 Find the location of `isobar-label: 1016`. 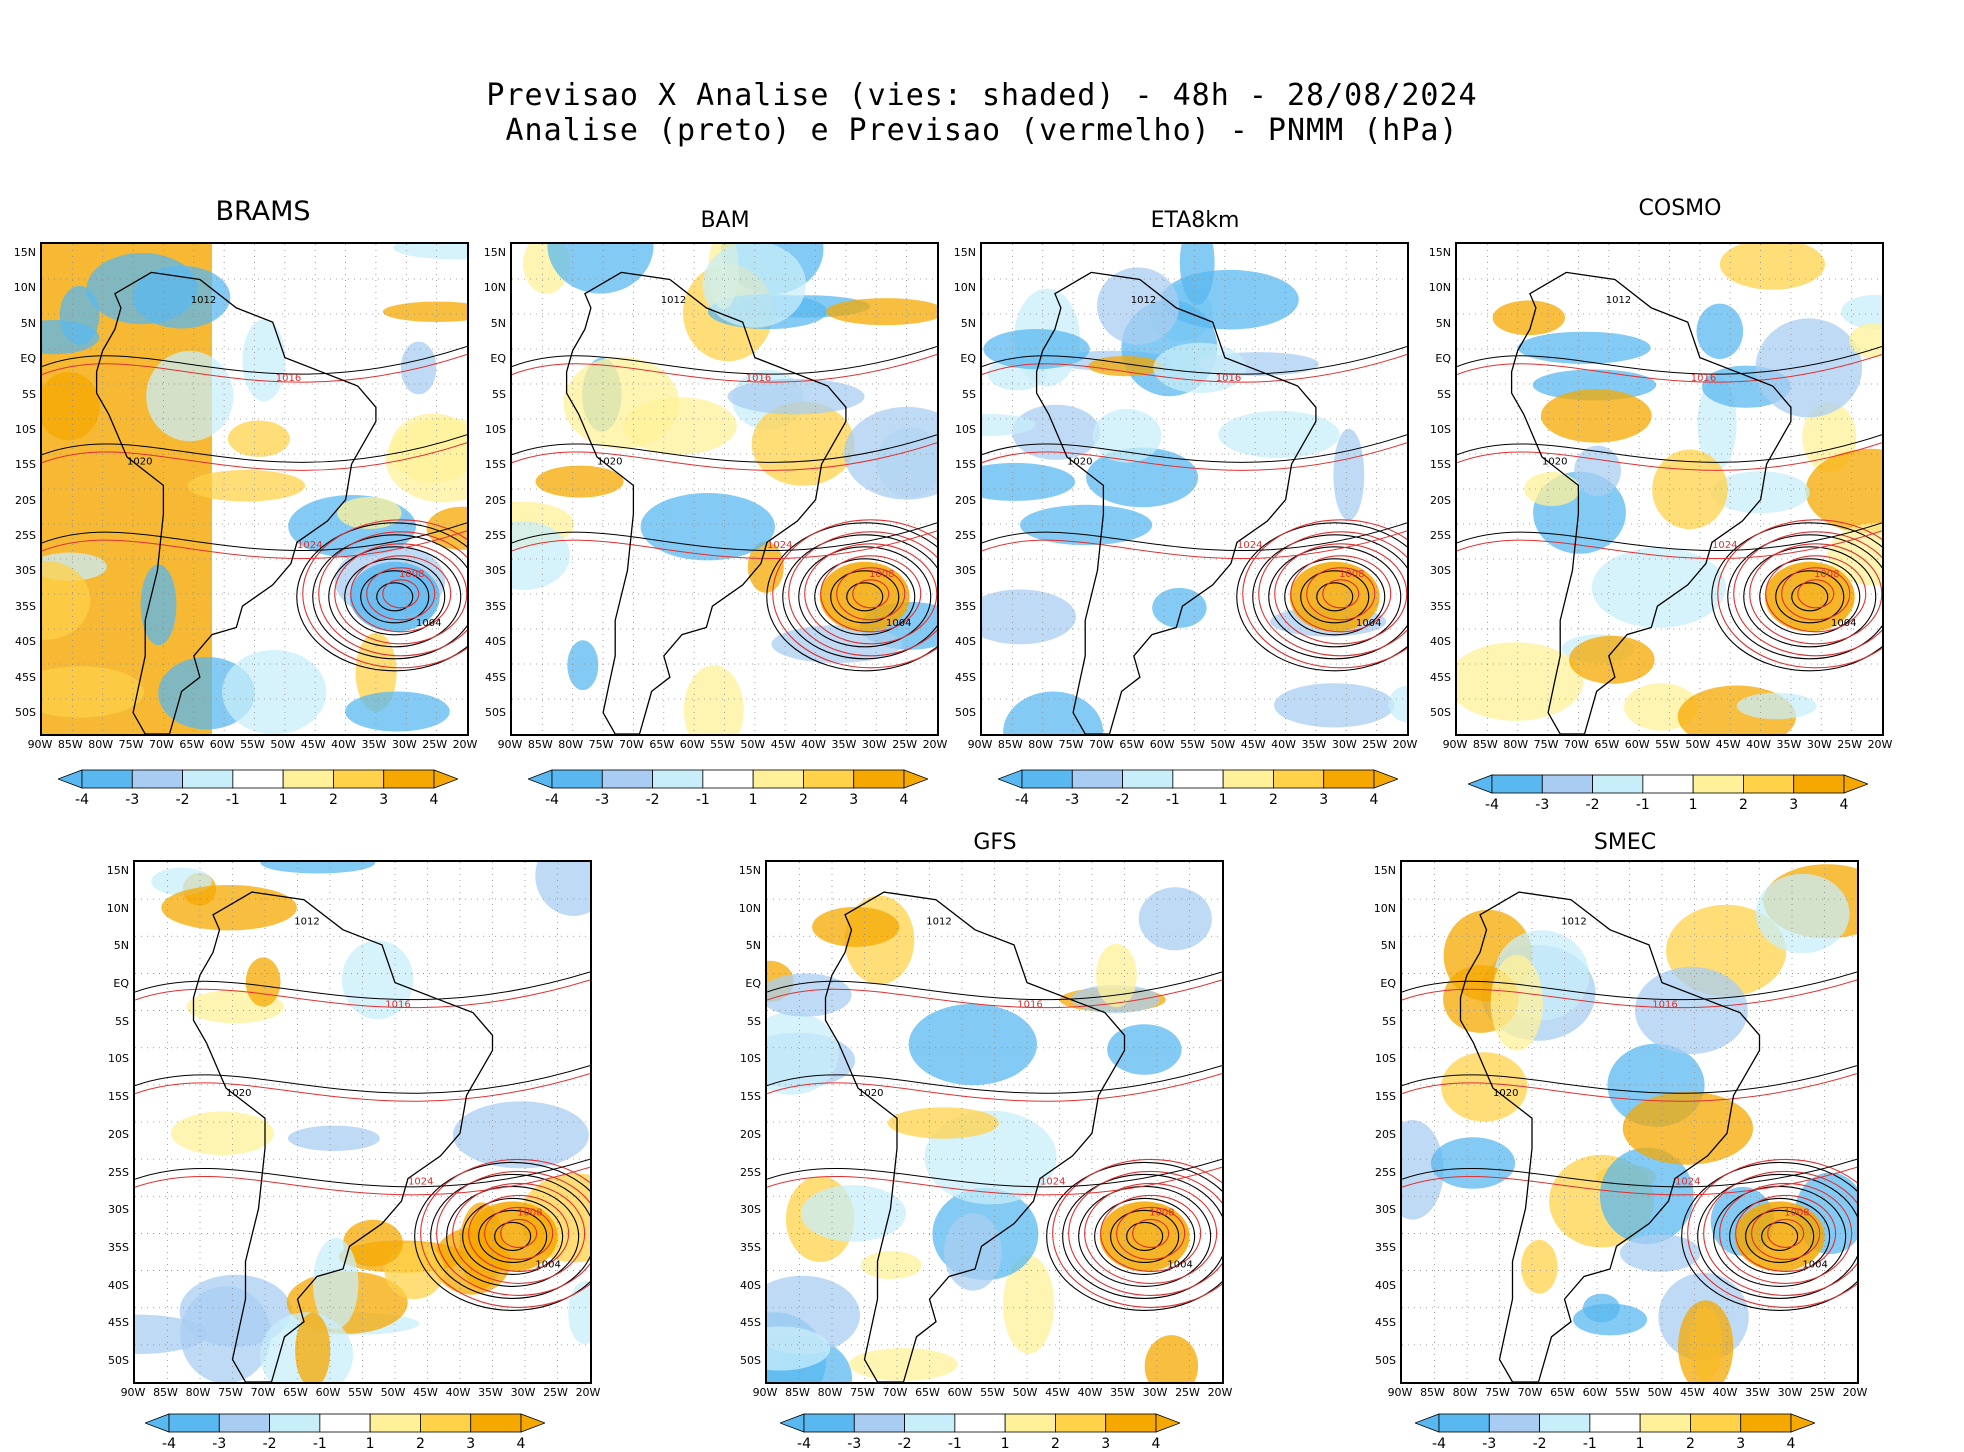

isobar-label: 1016 is located at coordinates (1703, 378).